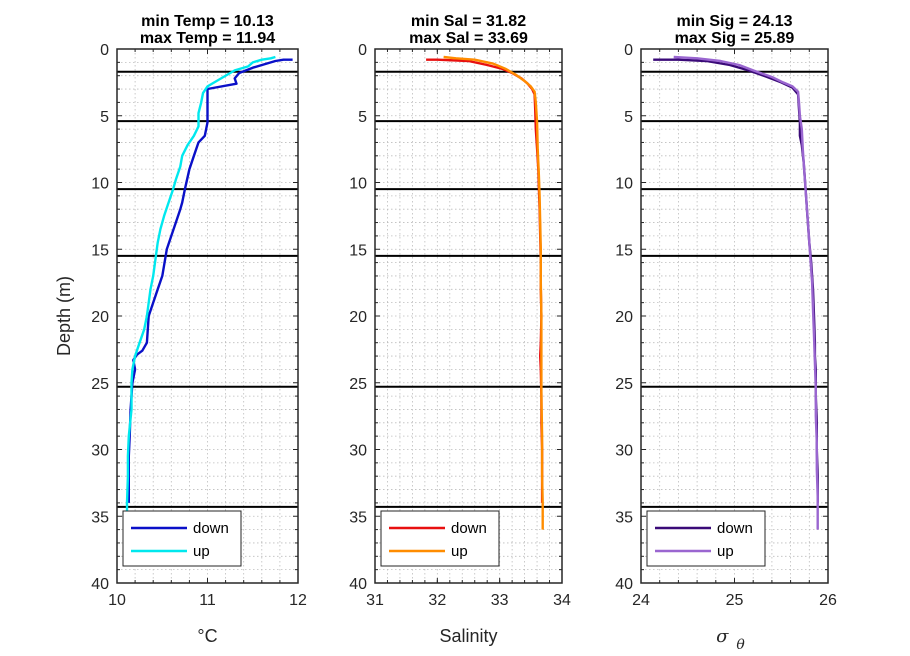 Image resolution: width=910 pixels, height=656 pixels. Describe the element at coordinates (207, 21) in the screenshot. I see `chart-title-line: min Temp = 10.13` at that location.